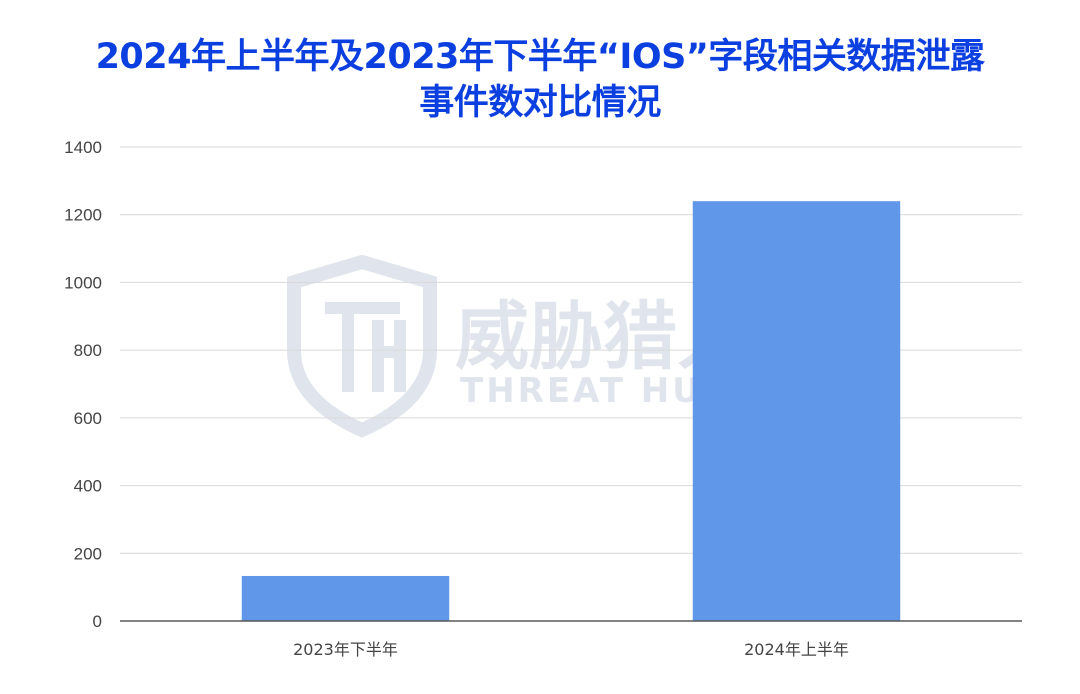 The width and height of the screenshot is (1080, 694). I want to click on y-tick-label: 400, so click(88, 486).